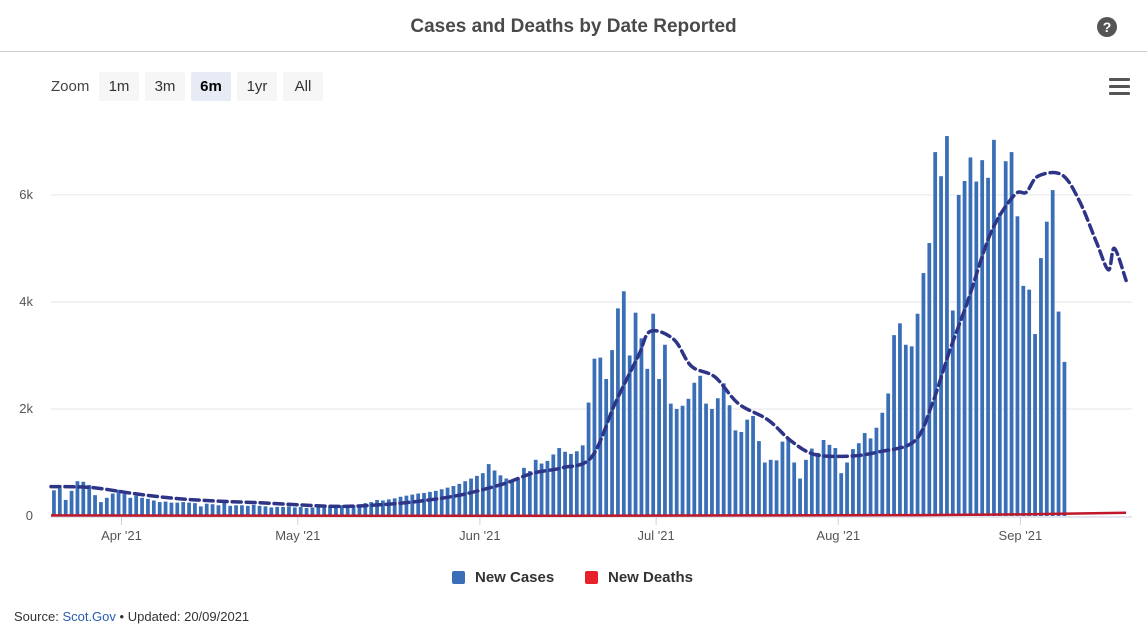  What do you see at coordinates (458, 577) in the screenshot?
I see `legend-swatch-cases` at bounding box center [458, 577].